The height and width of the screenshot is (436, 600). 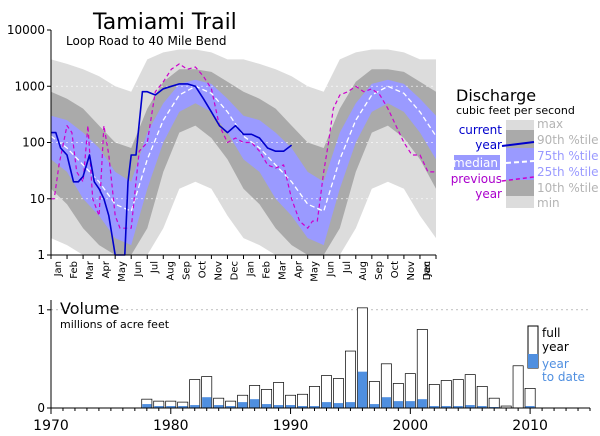 I want to click on y-tick-label: 10, so click(x=37, y=199).